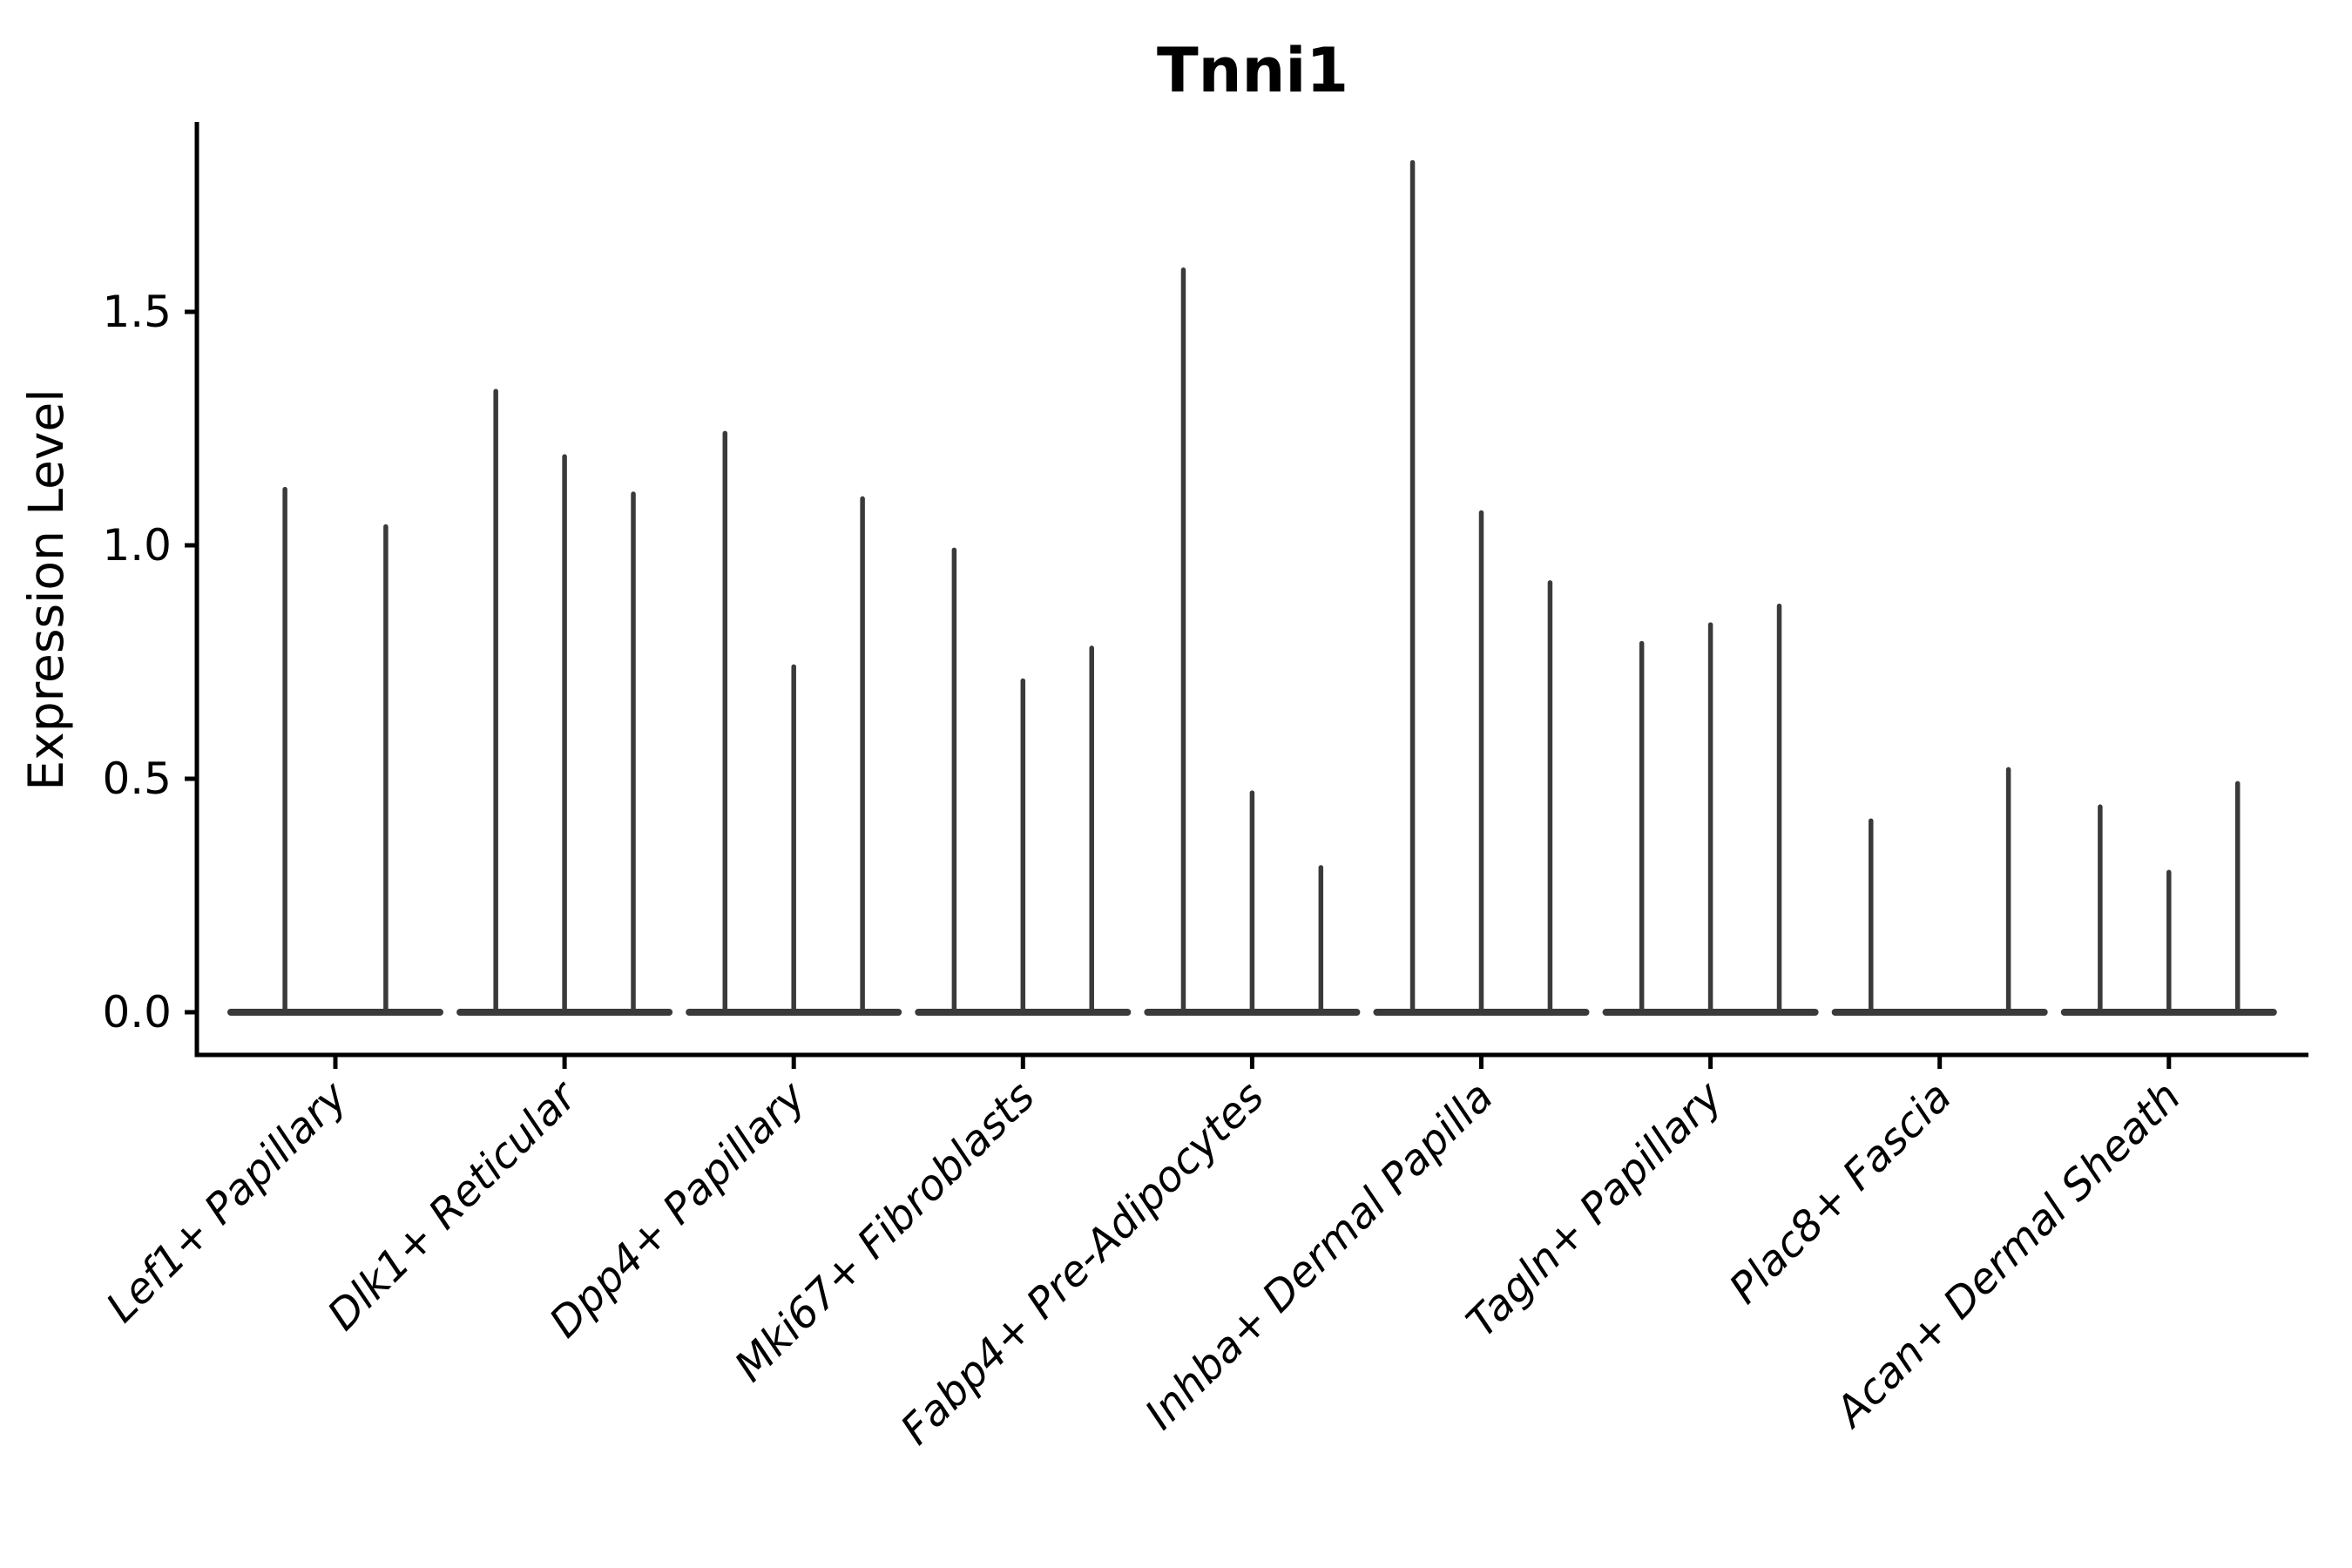 The image size is (2352, 1568). What do you see at coordinates (1841, 1193) in the screenshot?
I see `x-tick-label: Plac8+ Fascia` at bounding box center [1841, 1193].